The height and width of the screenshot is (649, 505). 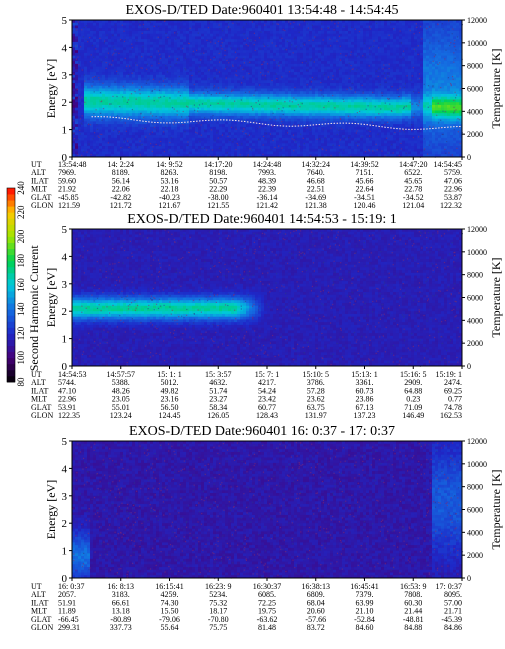 What do you see at coordinates (413, 197) in the screenshot?
I see `ephemeris-cell: -34.52` at bounding box center [413, 197].